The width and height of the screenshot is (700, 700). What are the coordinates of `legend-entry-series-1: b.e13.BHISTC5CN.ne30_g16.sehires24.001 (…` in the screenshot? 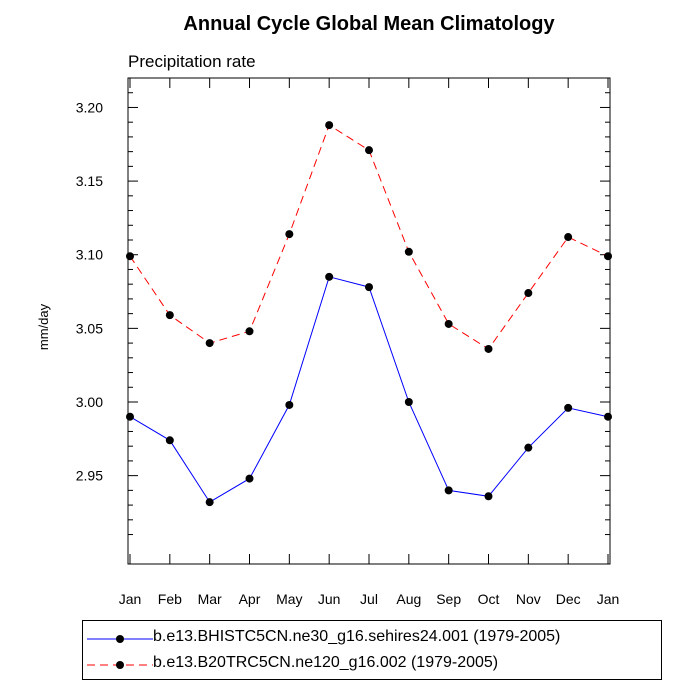 It's located at (372, 638).